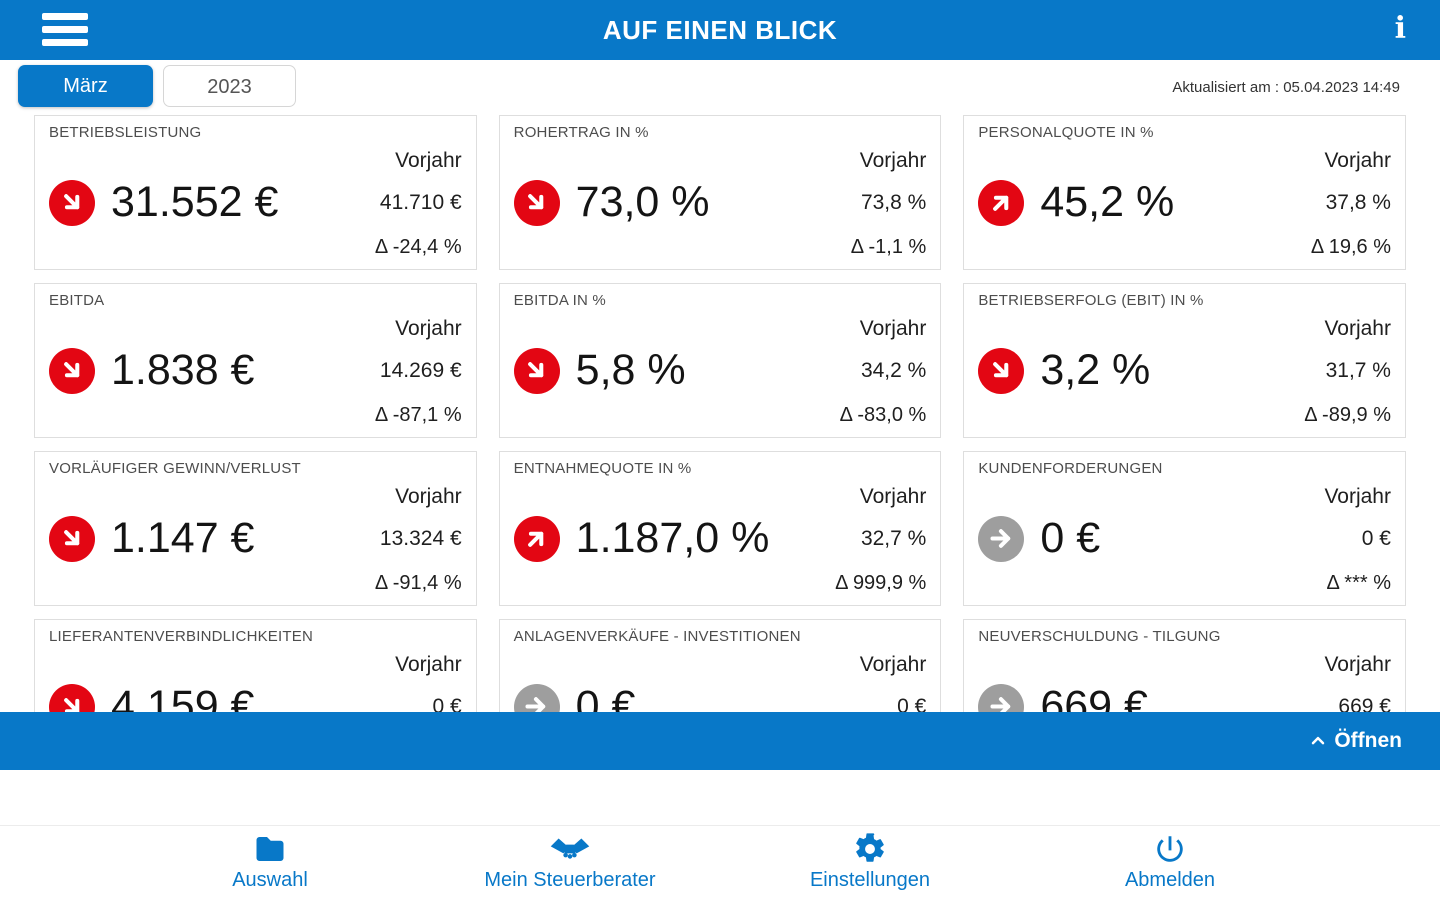  I want to click on updated-timestamp: Aktualisiert am : 05.04.2023 14:49, so click(1286, 87).